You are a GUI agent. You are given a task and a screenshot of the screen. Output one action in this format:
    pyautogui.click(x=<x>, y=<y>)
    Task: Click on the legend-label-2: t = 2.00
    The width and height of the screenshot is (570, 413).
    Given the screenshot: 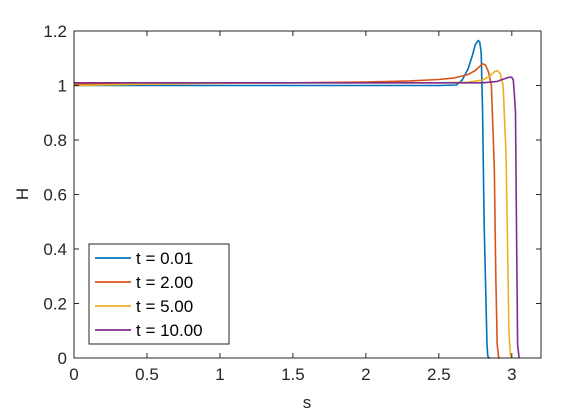 What is the action you would take?
    pyautogui.click(x=164, y=282)
    